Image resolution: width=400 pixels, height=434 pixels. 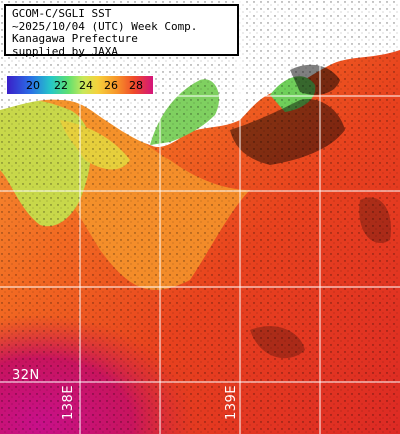 I want to click on info-line-date: ~2025/10/04 (UTC) Week Comp., so click(x=105, y=26).